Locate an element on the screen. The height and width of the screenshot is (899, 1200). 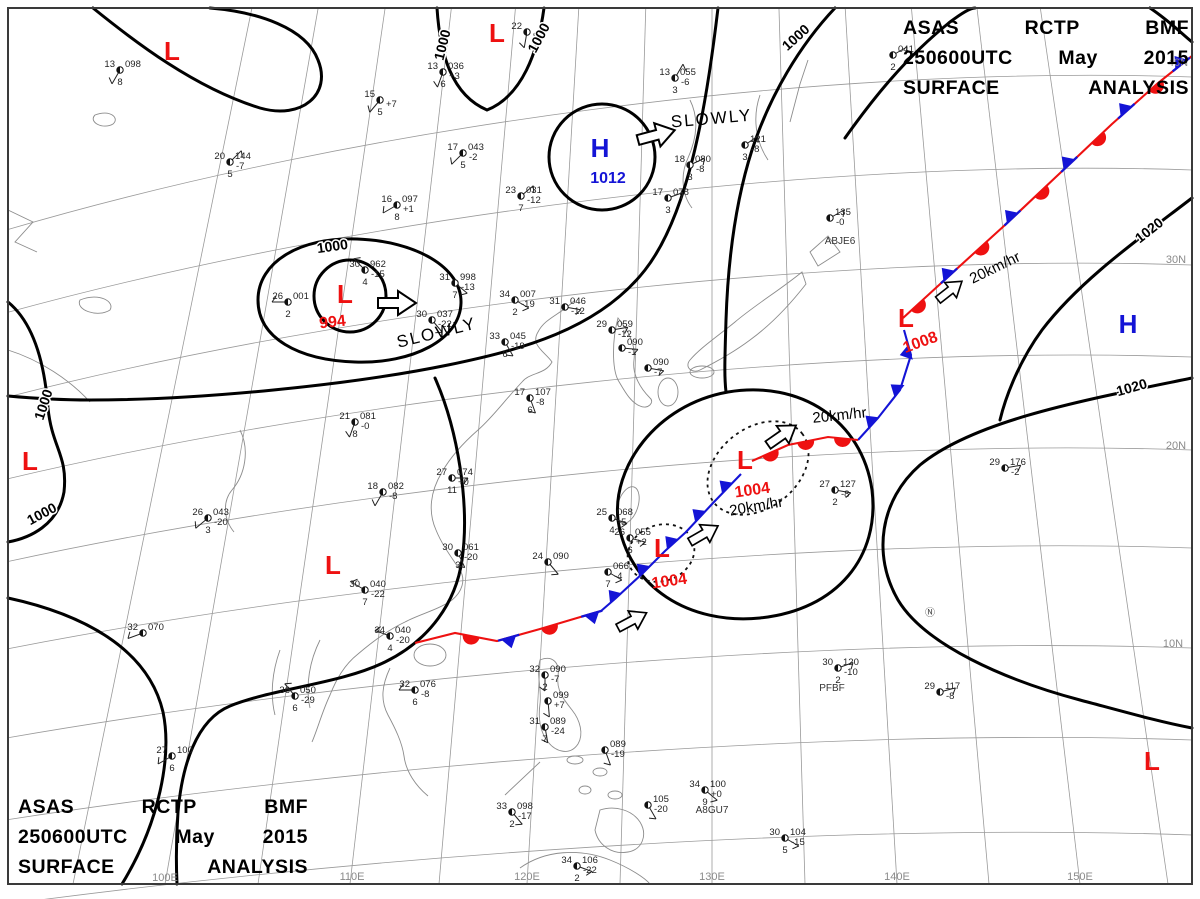
pressure-center-low: L is located at coordinates (333, 565).